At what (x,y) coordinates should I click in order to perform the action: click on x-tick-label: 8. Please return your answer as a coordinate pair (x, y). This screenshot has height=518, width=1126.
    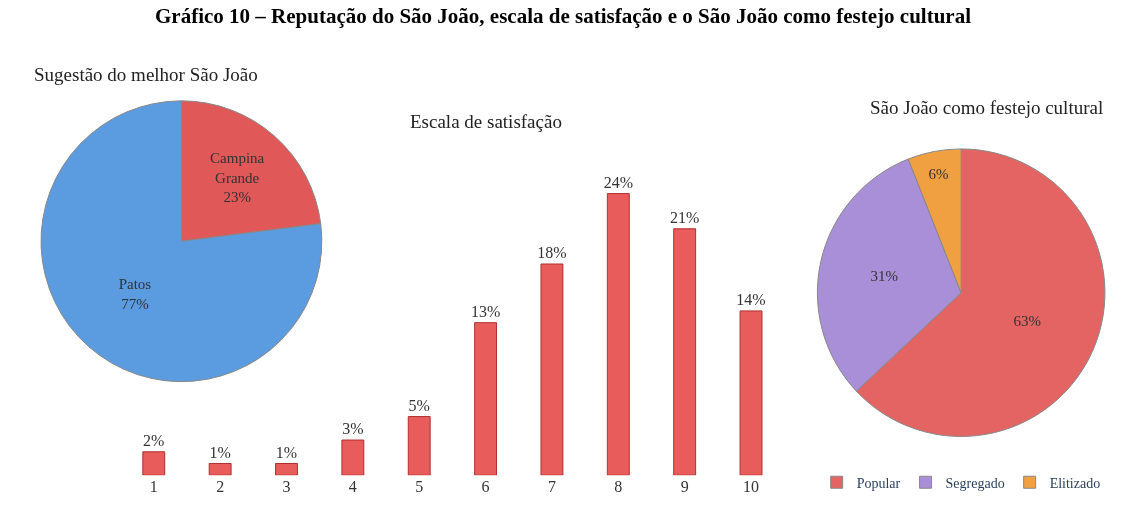
    Looking at the image, I should click on (618, 487).